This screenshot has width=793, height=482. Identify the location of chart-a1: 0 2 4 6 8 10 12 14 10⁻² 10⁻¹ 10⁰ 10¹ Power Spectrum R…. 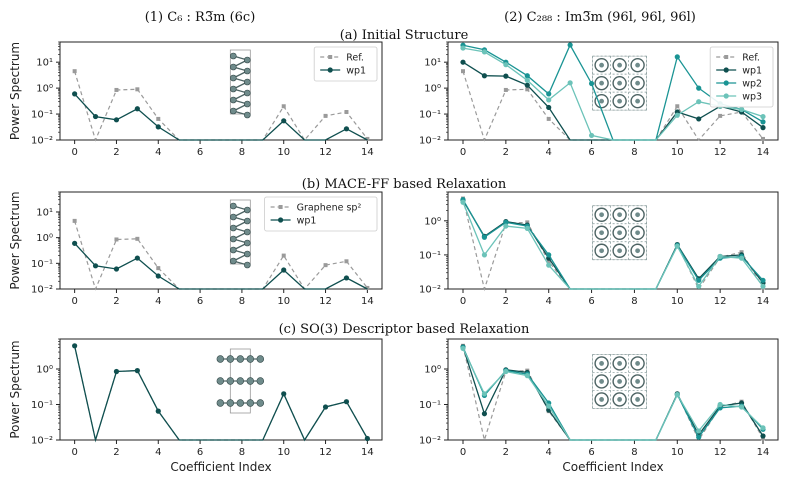
(195, 99).